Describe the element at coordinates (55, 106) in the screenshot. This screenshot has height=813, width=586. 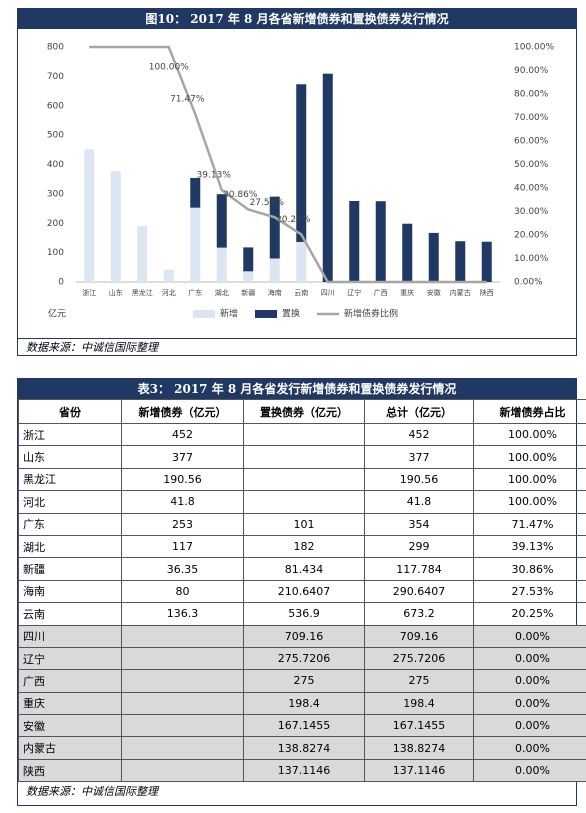
I see `y-tick-label: 600` at that location.